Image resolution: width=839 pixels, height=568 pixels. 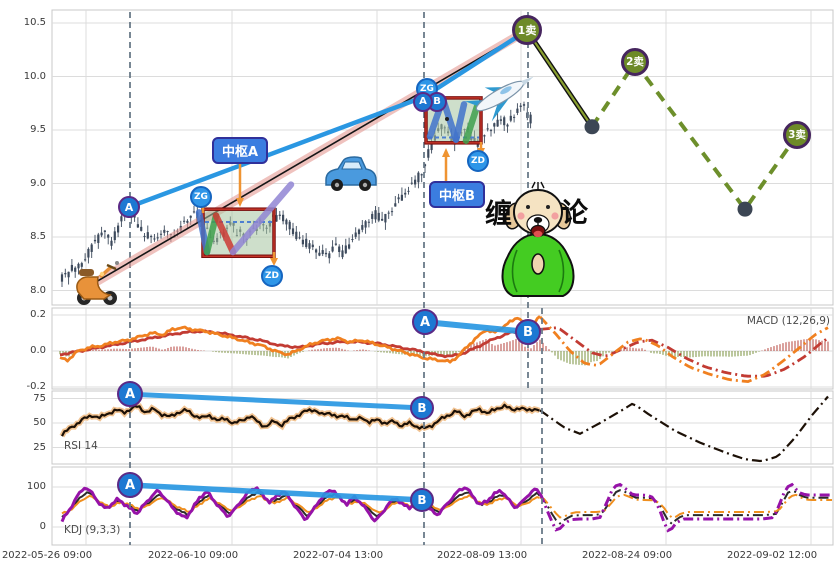 What do you see at coordinates (422, 500) in the screenshot?
I see `marker-b-kdj: B` at bounding box center [422, 500].